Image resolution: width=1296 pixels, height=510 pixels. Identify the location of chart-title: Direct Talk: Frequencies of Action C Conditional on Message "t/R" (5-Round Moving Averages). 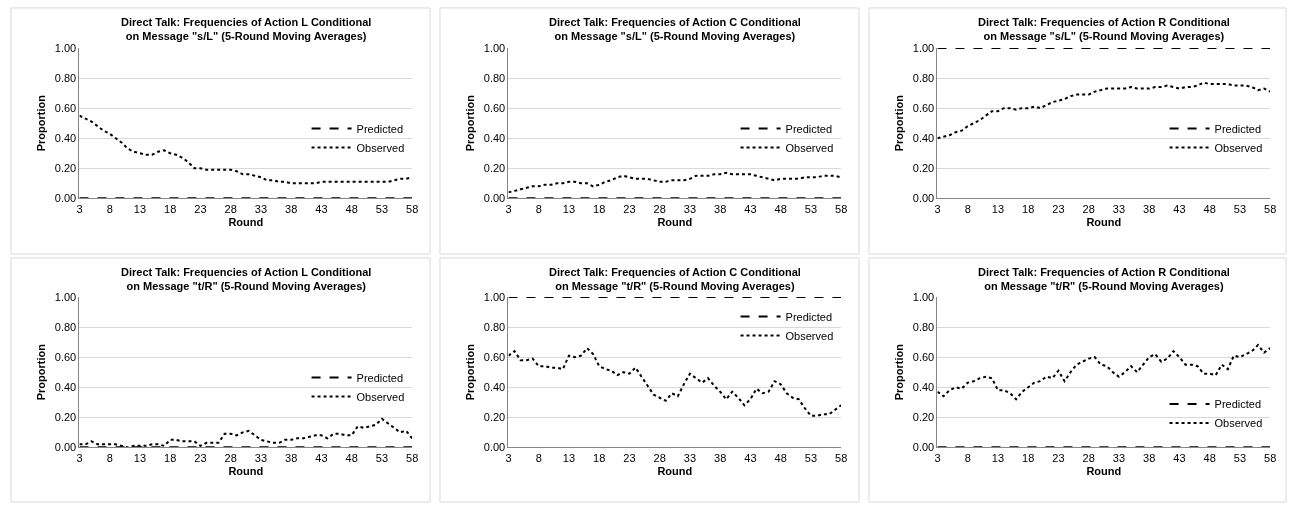
(675, 279).